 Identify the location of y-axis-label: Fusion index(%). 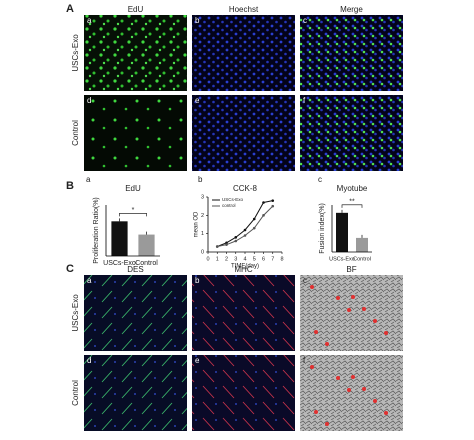
(322, 228).